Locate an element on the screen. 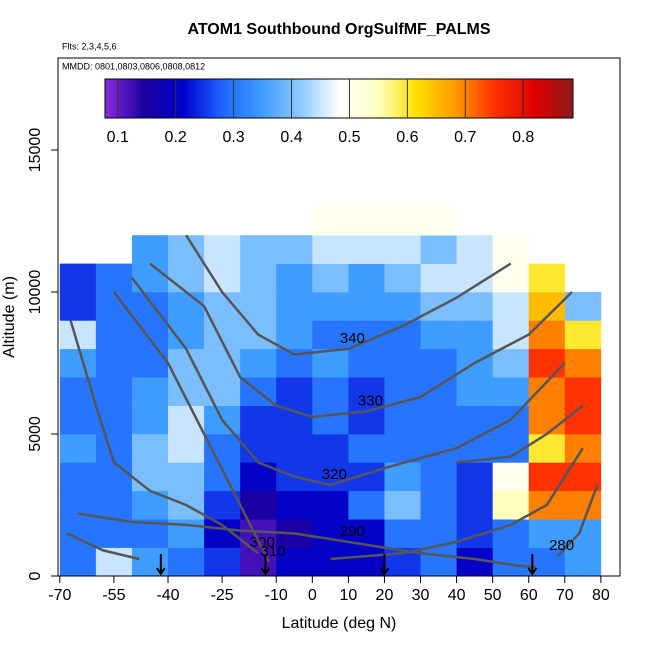  colorbar-tick-label: 0.6 is located at coordinates (407, 137).